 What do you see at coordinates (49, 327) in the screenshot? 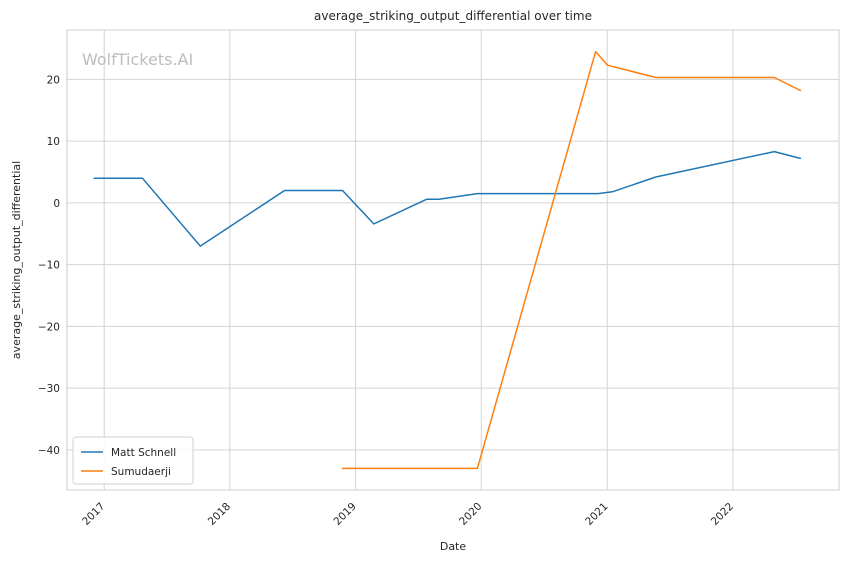
I see `y-tick-label: −20` at bounding box center [49, 327].